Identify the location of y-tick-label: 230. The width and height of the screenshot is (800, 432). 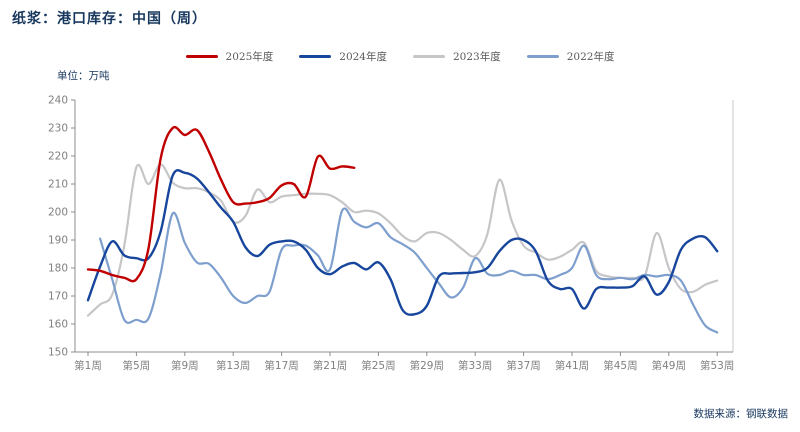
(58, 129).